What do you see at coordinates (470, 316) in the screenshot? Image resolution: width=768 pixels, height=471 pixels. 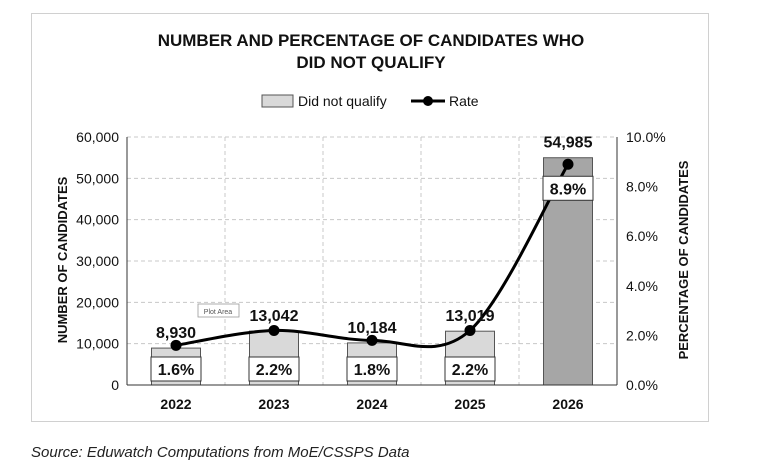 I see `bar-value-label: 13,019` at bounding box center [470, 316].